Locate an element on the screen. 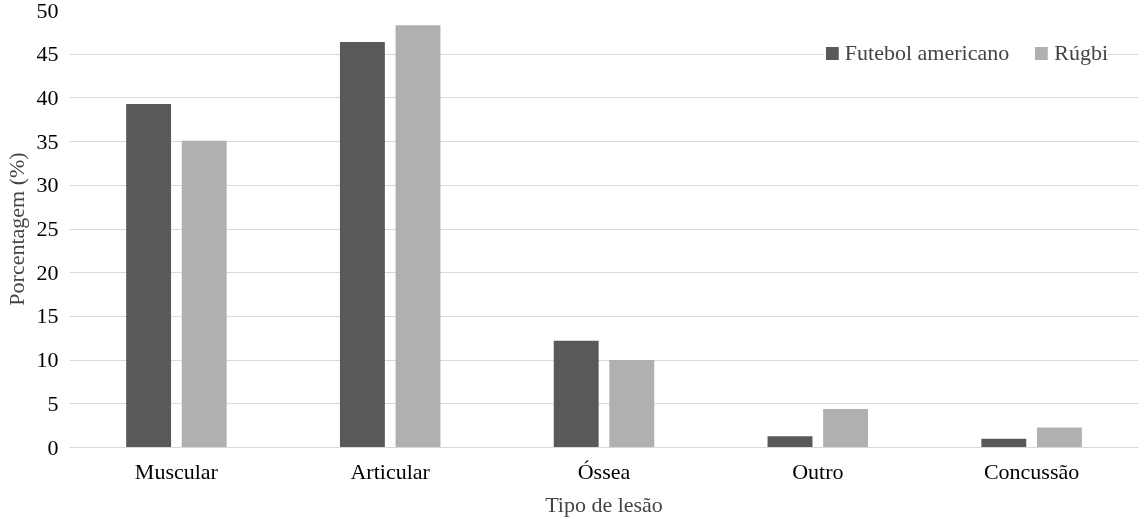 Image resolution: width=1148 pixels, height=519 pixels. y-tick-label: 0 is located at coordinates (53, 447).